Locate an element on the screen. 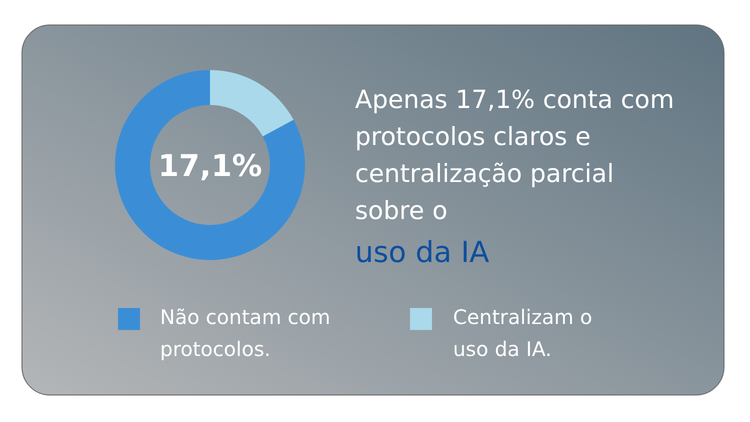 This screenshot has height=422, width=750. text: uso da IA is located at coordinates (422, 252).